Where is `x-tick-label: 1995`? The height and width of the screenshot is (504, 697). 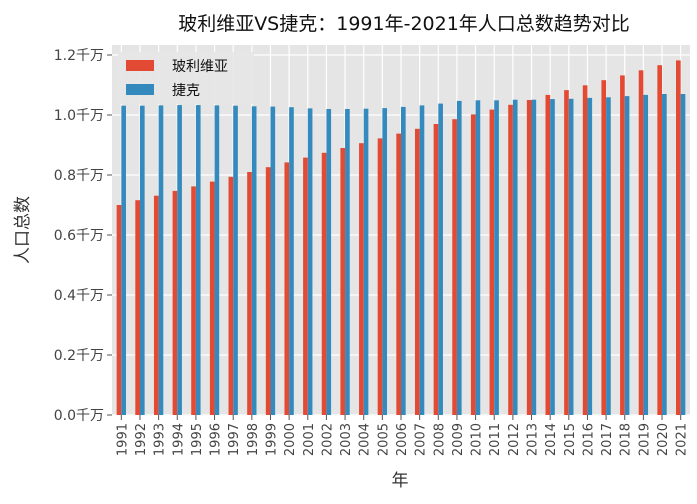
x-tick-label: 1995 is located at coordinates (197, 439).